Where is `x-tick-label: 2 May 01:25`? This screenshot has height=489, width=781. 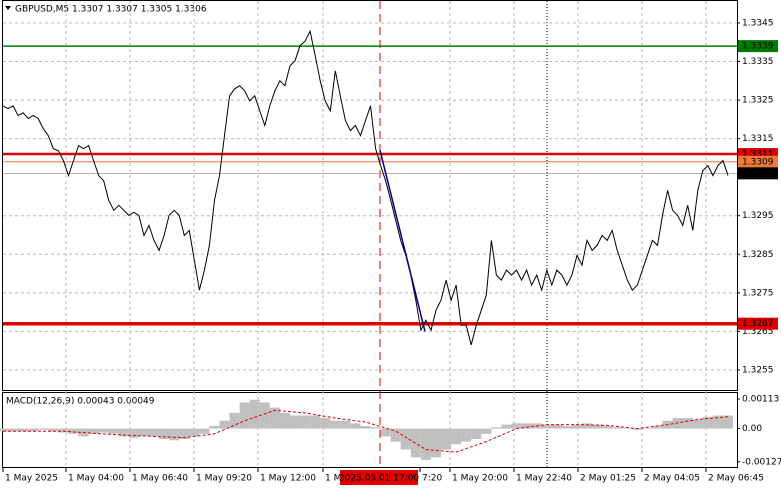 x-tick-label: 2 May 01:25 is located at coordinates (608, 479).